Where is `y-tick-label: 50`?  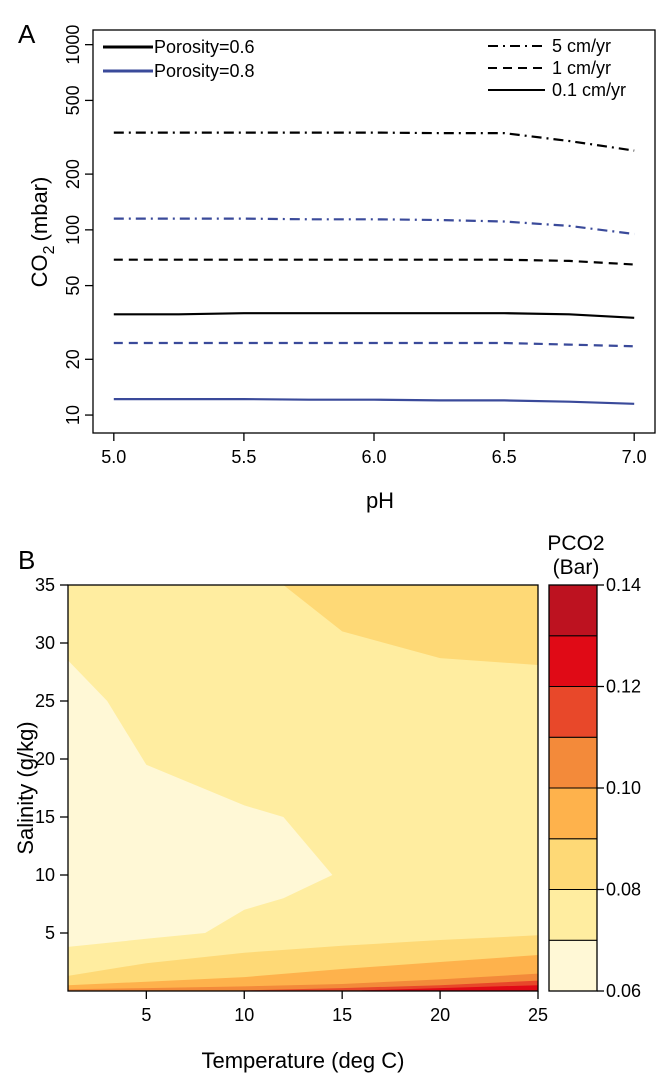
y-tick-label: 50 is located at coordinates (73, 286).